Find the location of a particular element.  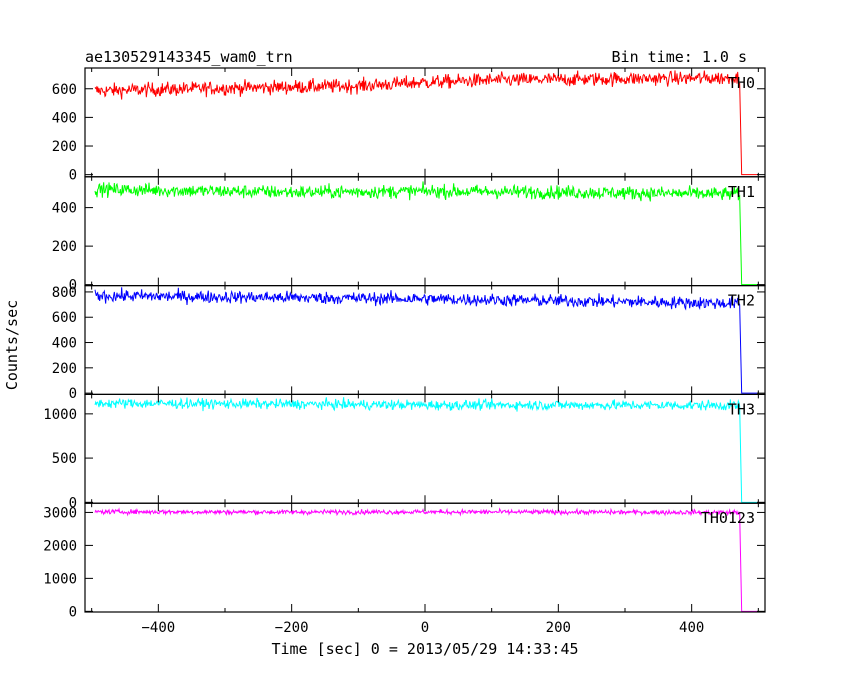

series-line-th3 is located at coordinates (426, 450).